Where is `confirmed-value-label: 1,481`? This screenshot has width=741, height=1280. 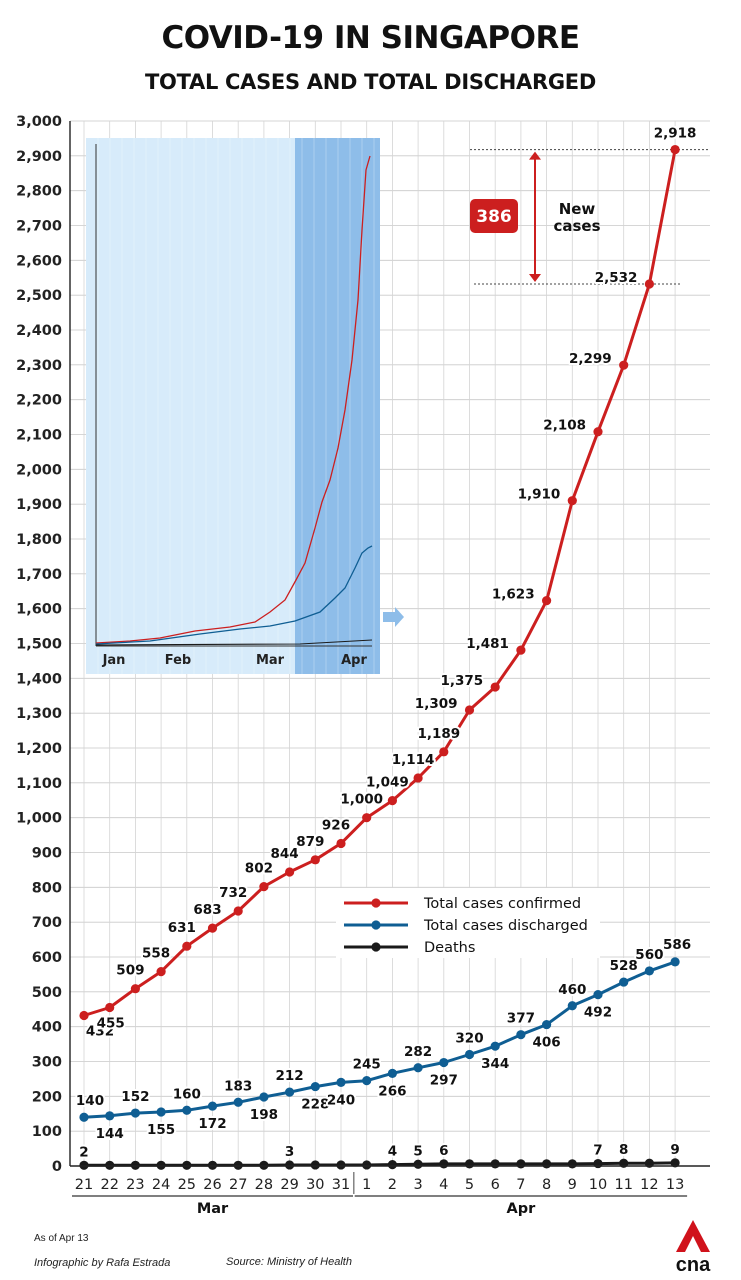 confirmed-value-label: 1,481 is located at coordinates (487, 644).